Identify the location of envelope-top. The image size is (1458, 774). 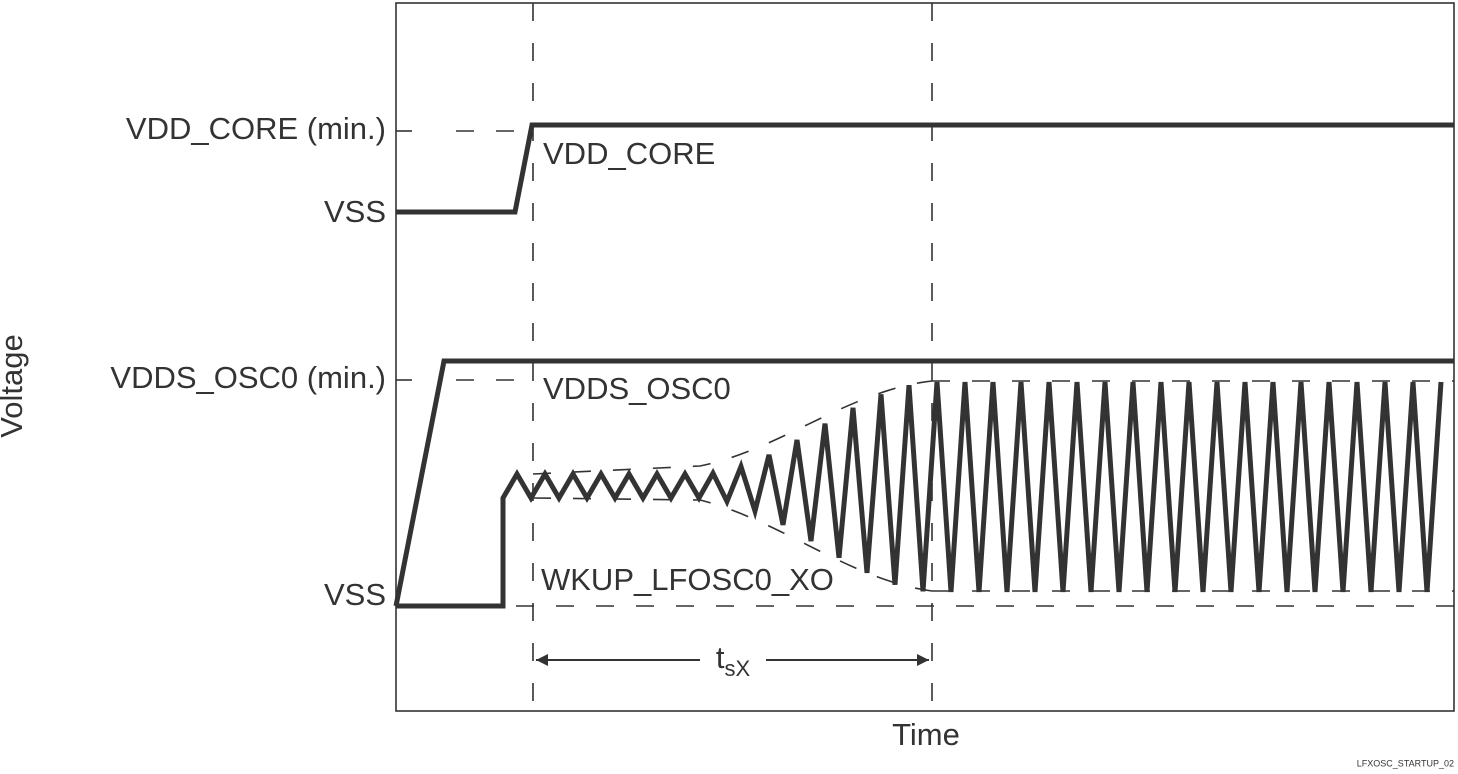
(732, 427).